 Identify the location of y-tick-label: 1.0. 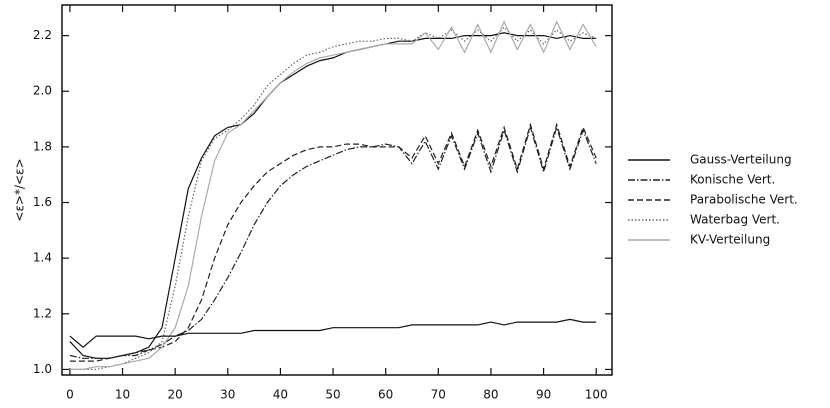
(42, 369).